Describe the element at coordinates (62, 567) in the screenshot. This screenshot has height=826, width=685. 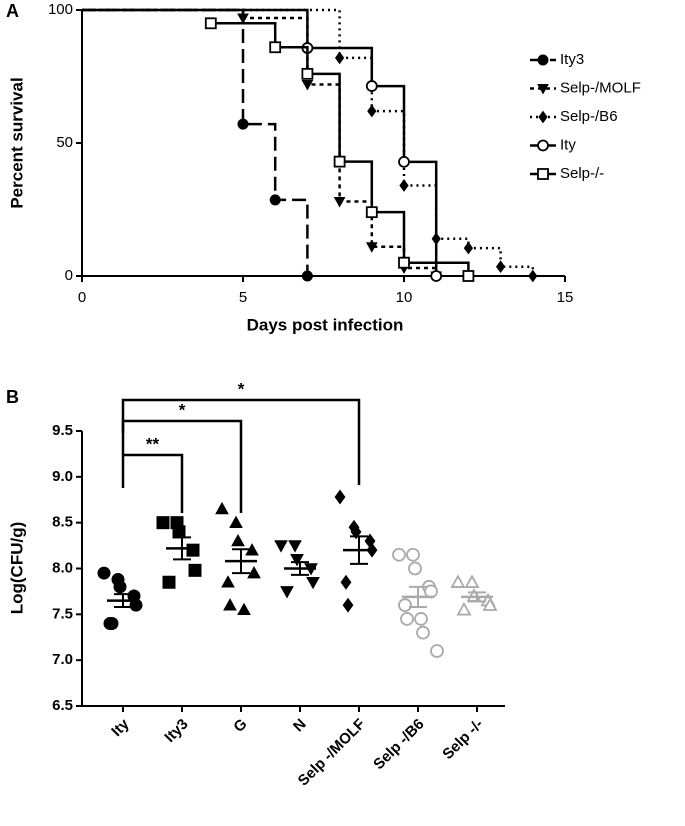
I see `y-tick-label: 8.0` at that location.